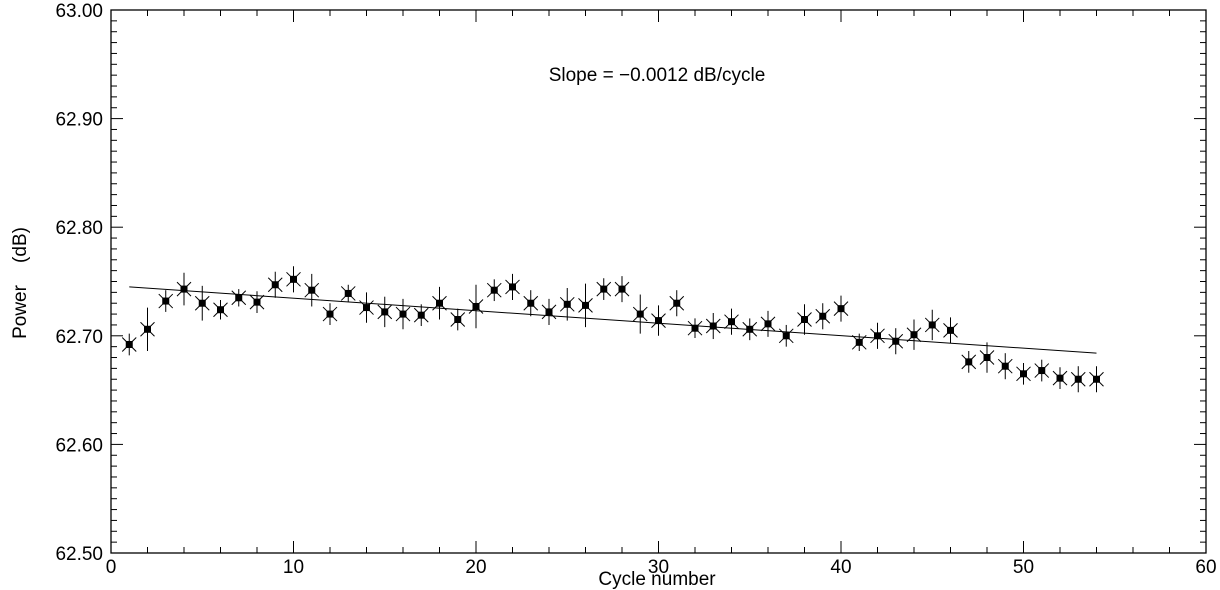 Image resolution: width=1220 pixels, height=590 pixels. What do you see at coordinates (658, 567) in the screenshot?
I see `x-tick-label: 30` at bounding box center [658, 567].